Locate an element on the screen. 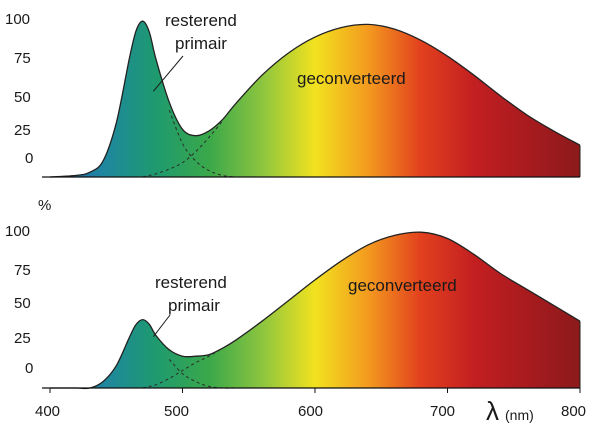 The width and height of the screenshot is (596, 425). top-ytick-label: 100 is located at coordinates (17, 19).